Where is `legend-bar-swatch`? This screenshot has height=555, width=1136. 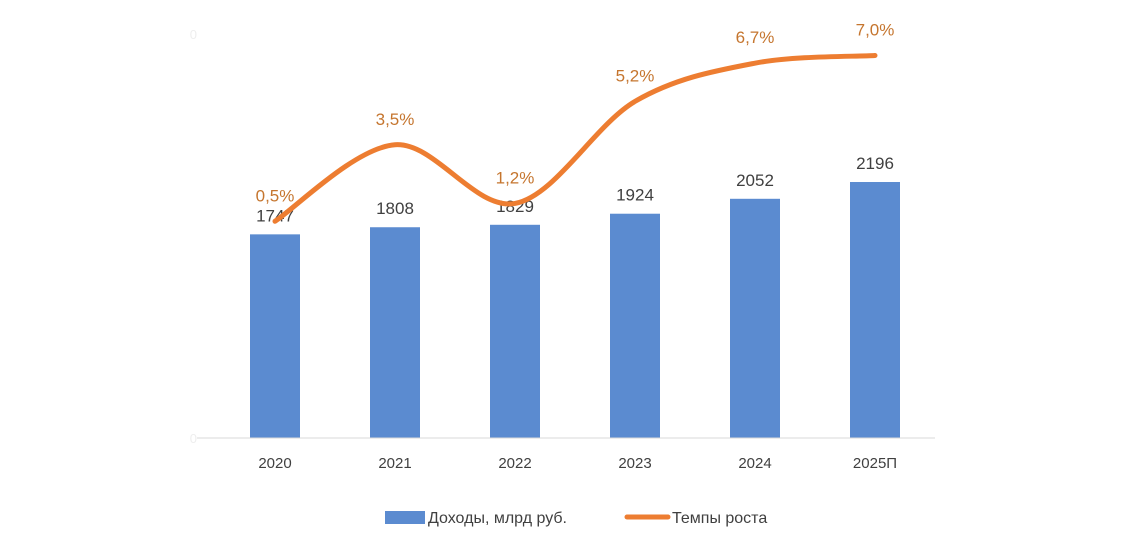
legend-bar-swatch is located at coordinates (405, 517).